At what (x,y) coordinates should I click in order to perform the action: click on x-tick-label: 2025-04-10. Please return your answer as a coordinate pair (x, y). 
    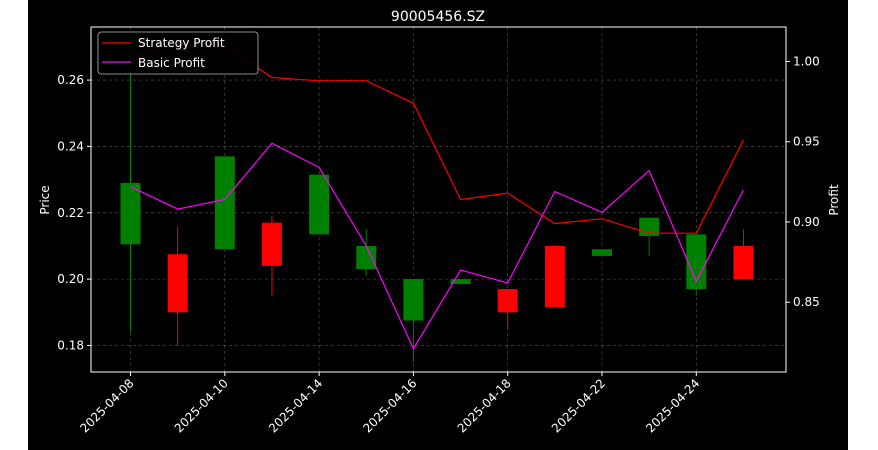
    Looking at the image, I should click on (201, 405).